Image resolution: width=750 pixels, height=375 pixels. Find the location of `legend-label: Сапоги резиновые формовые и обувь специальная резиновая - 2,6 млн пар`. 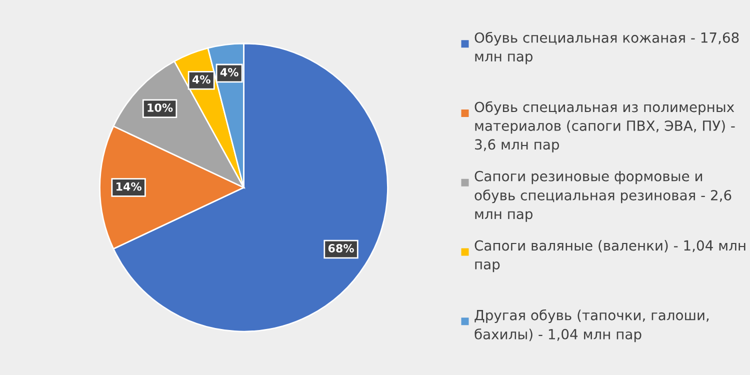

legend-label: Сапоги резиновые формовые и обувь специальная резиновая - 2,6 млн пар is located at coordinates (603, 196).